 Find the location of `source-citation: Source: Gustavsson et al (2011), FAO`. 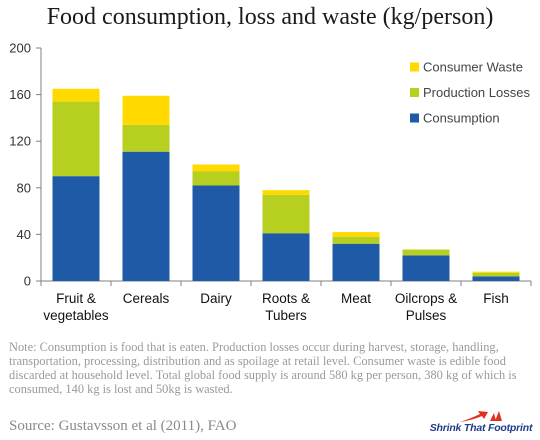

source-citation: Source: Gustavsson et al (2011), FAO is located at coordinates (123, 426).